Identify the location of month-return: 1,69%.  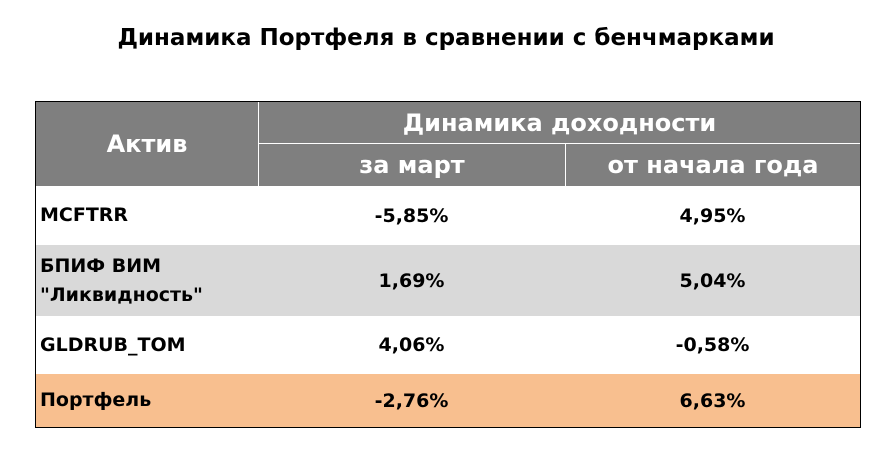
(411, 280).